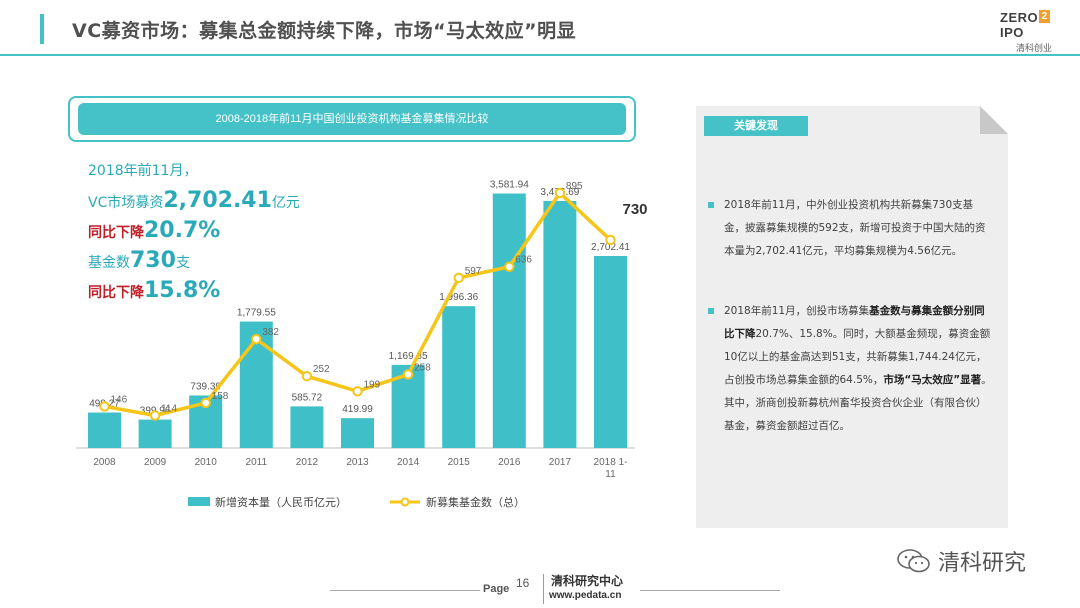 Image resolution: width=1080 pixels, height=608 pixels. I want to click on header-rule, so click(540, 55).